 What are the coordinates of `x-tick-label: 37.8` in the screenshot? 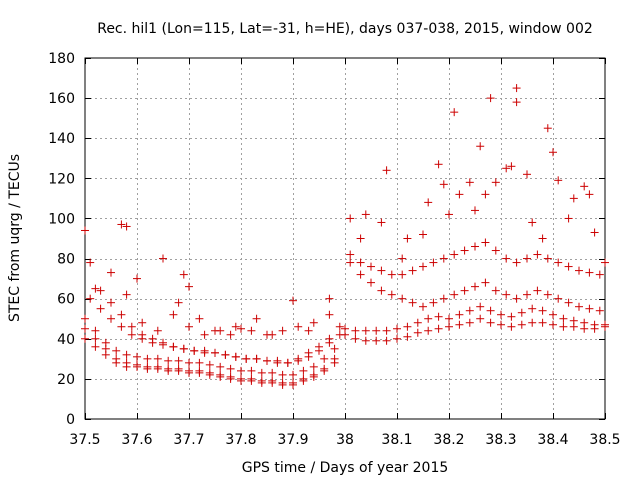 It's located at (240, 440).